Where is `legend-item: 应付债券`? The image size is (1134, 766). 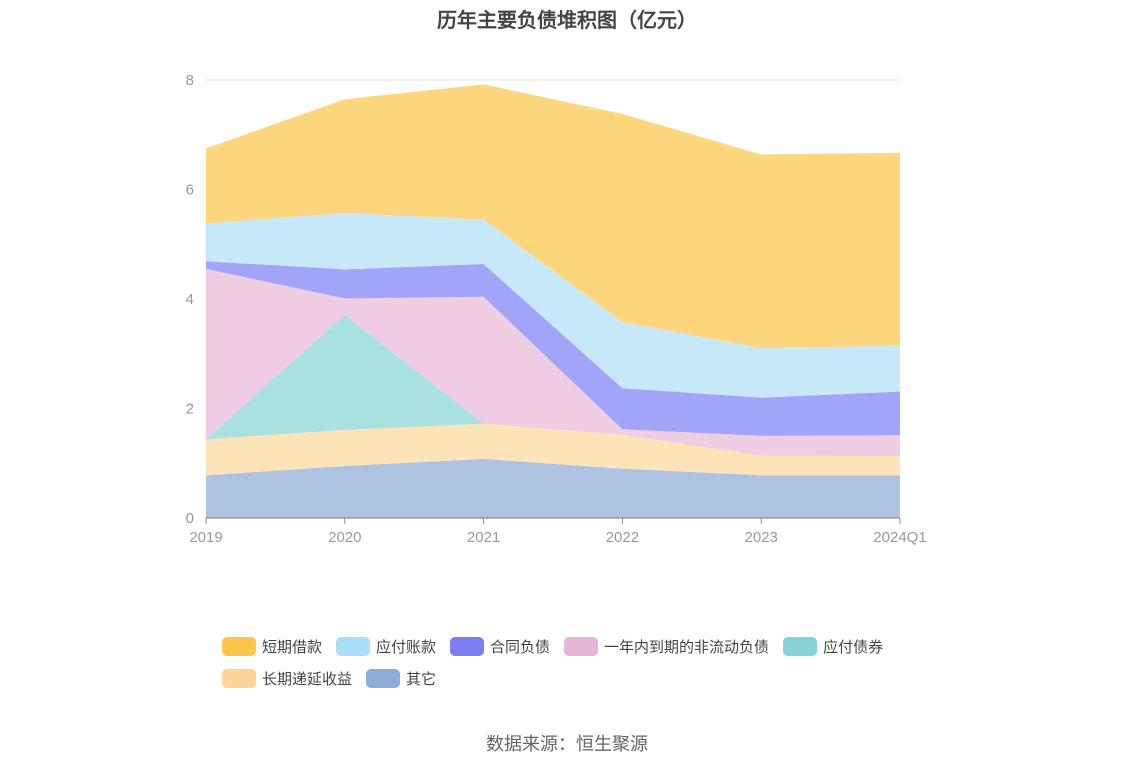
legend-item: 应付债券 is located at coordinates (833, 646).